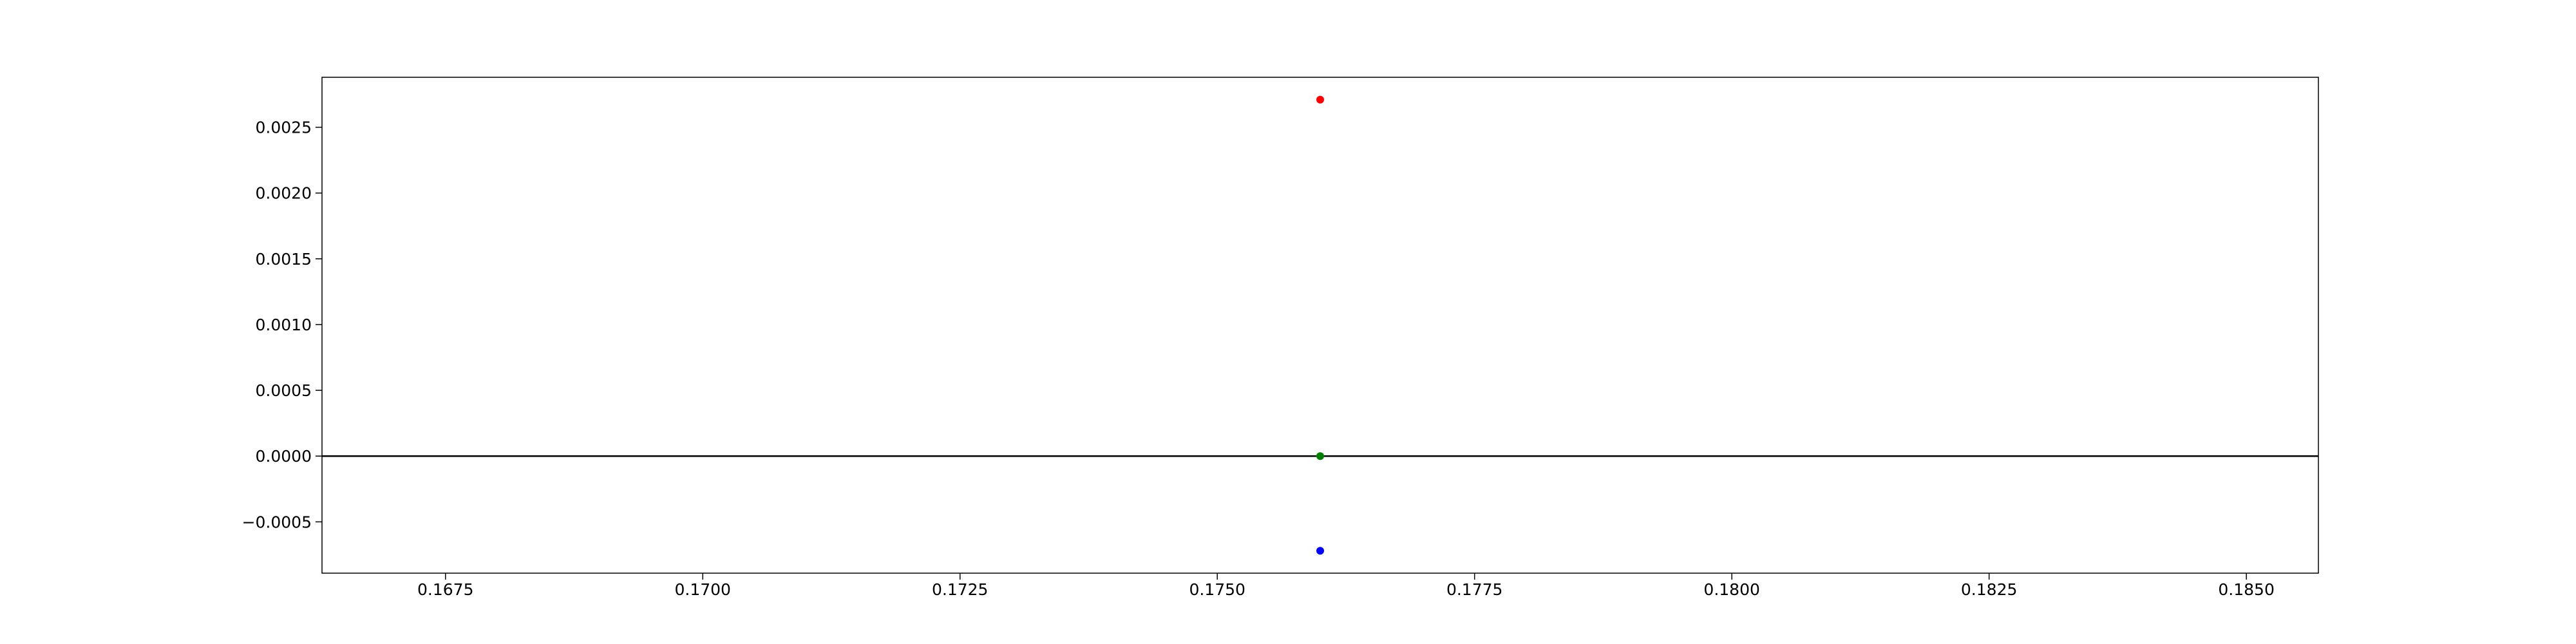 This screenshot has width=2576, height=644. What do you see at coordinates (1989, 589) in the screenshot?
I see `x-tick-label: 0.1825` at bounding box center [1989, 589].